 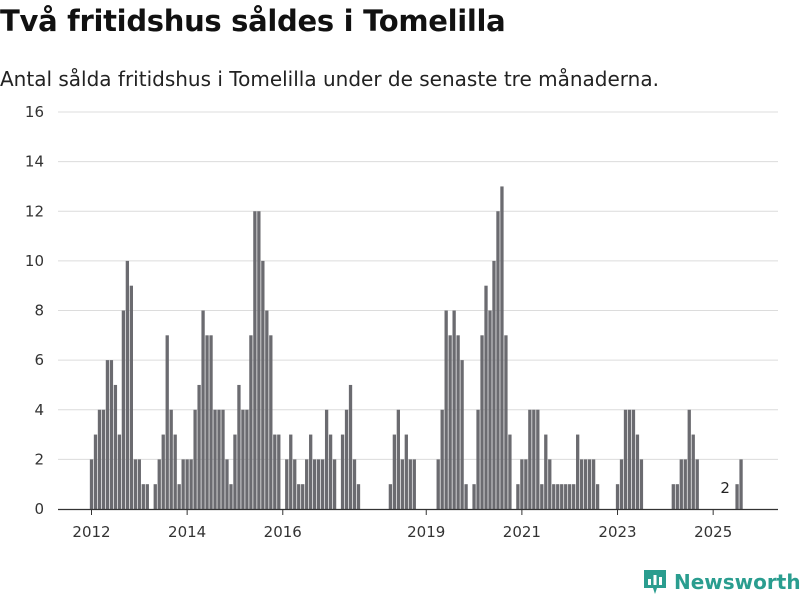 I want to click on y-tick-label: 2, so click(x=39, y=459).